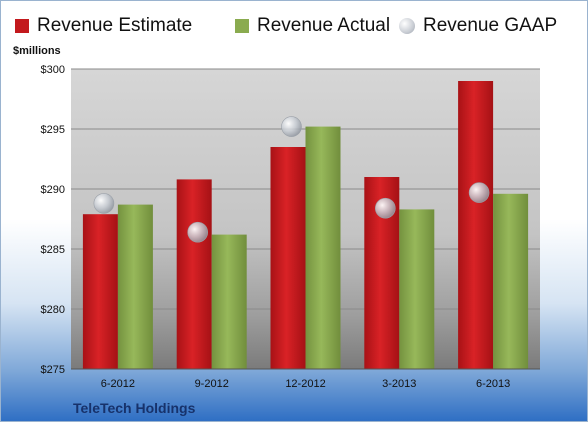  I want to click on y-axis-unit-label: $millions, so click(37, 51).